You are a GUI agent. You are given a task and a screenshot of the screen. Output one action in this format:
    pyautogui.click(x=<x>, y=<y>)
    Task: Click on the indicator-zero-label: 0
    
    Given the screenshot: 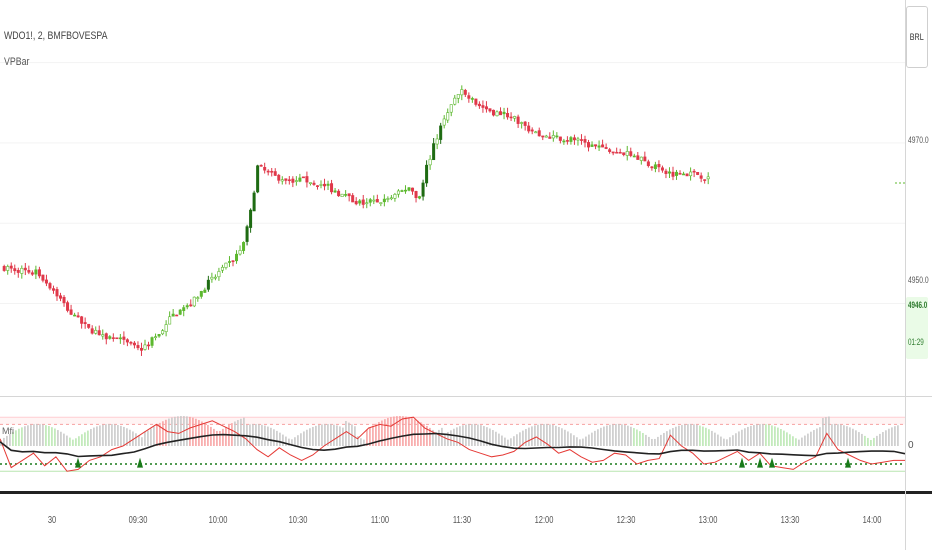 What is the action you would take?
    pyautogui.click(x=911, y=445)
    